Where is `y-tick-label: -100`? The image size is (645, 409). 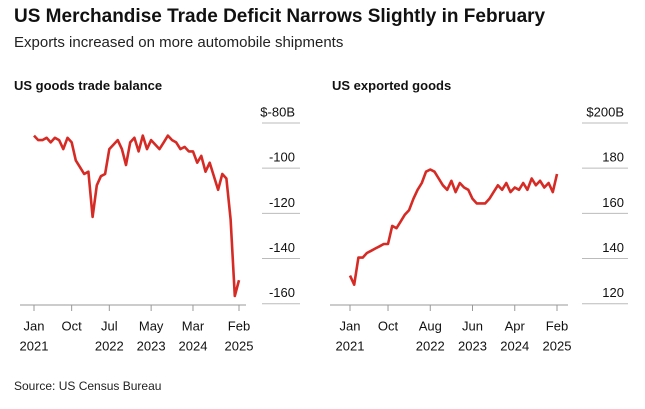 y-tick-label: -100 is located at coordinates (282, 157).